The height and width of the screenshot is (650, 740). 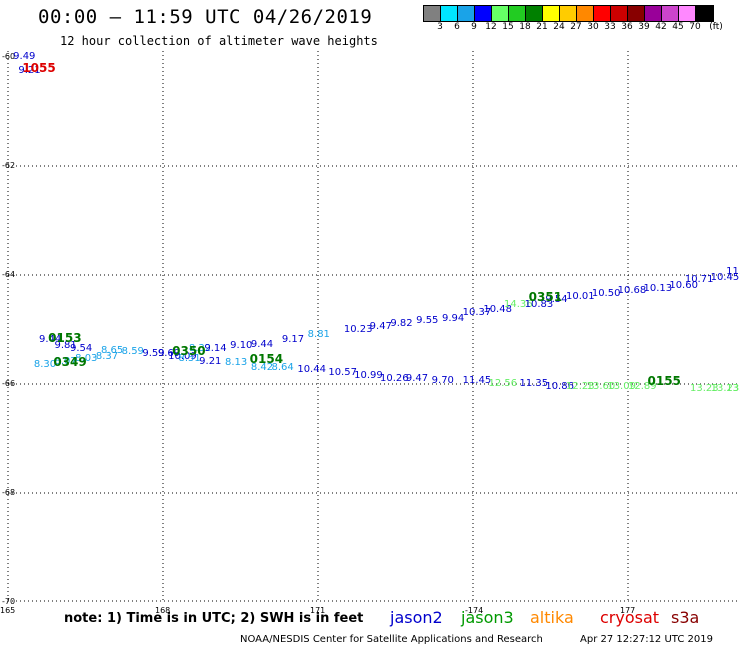 What do you see at coordinates (65, 345) in the screenshot?
I see `wave-height-value: 9.81` at bounding box center [65, 345].